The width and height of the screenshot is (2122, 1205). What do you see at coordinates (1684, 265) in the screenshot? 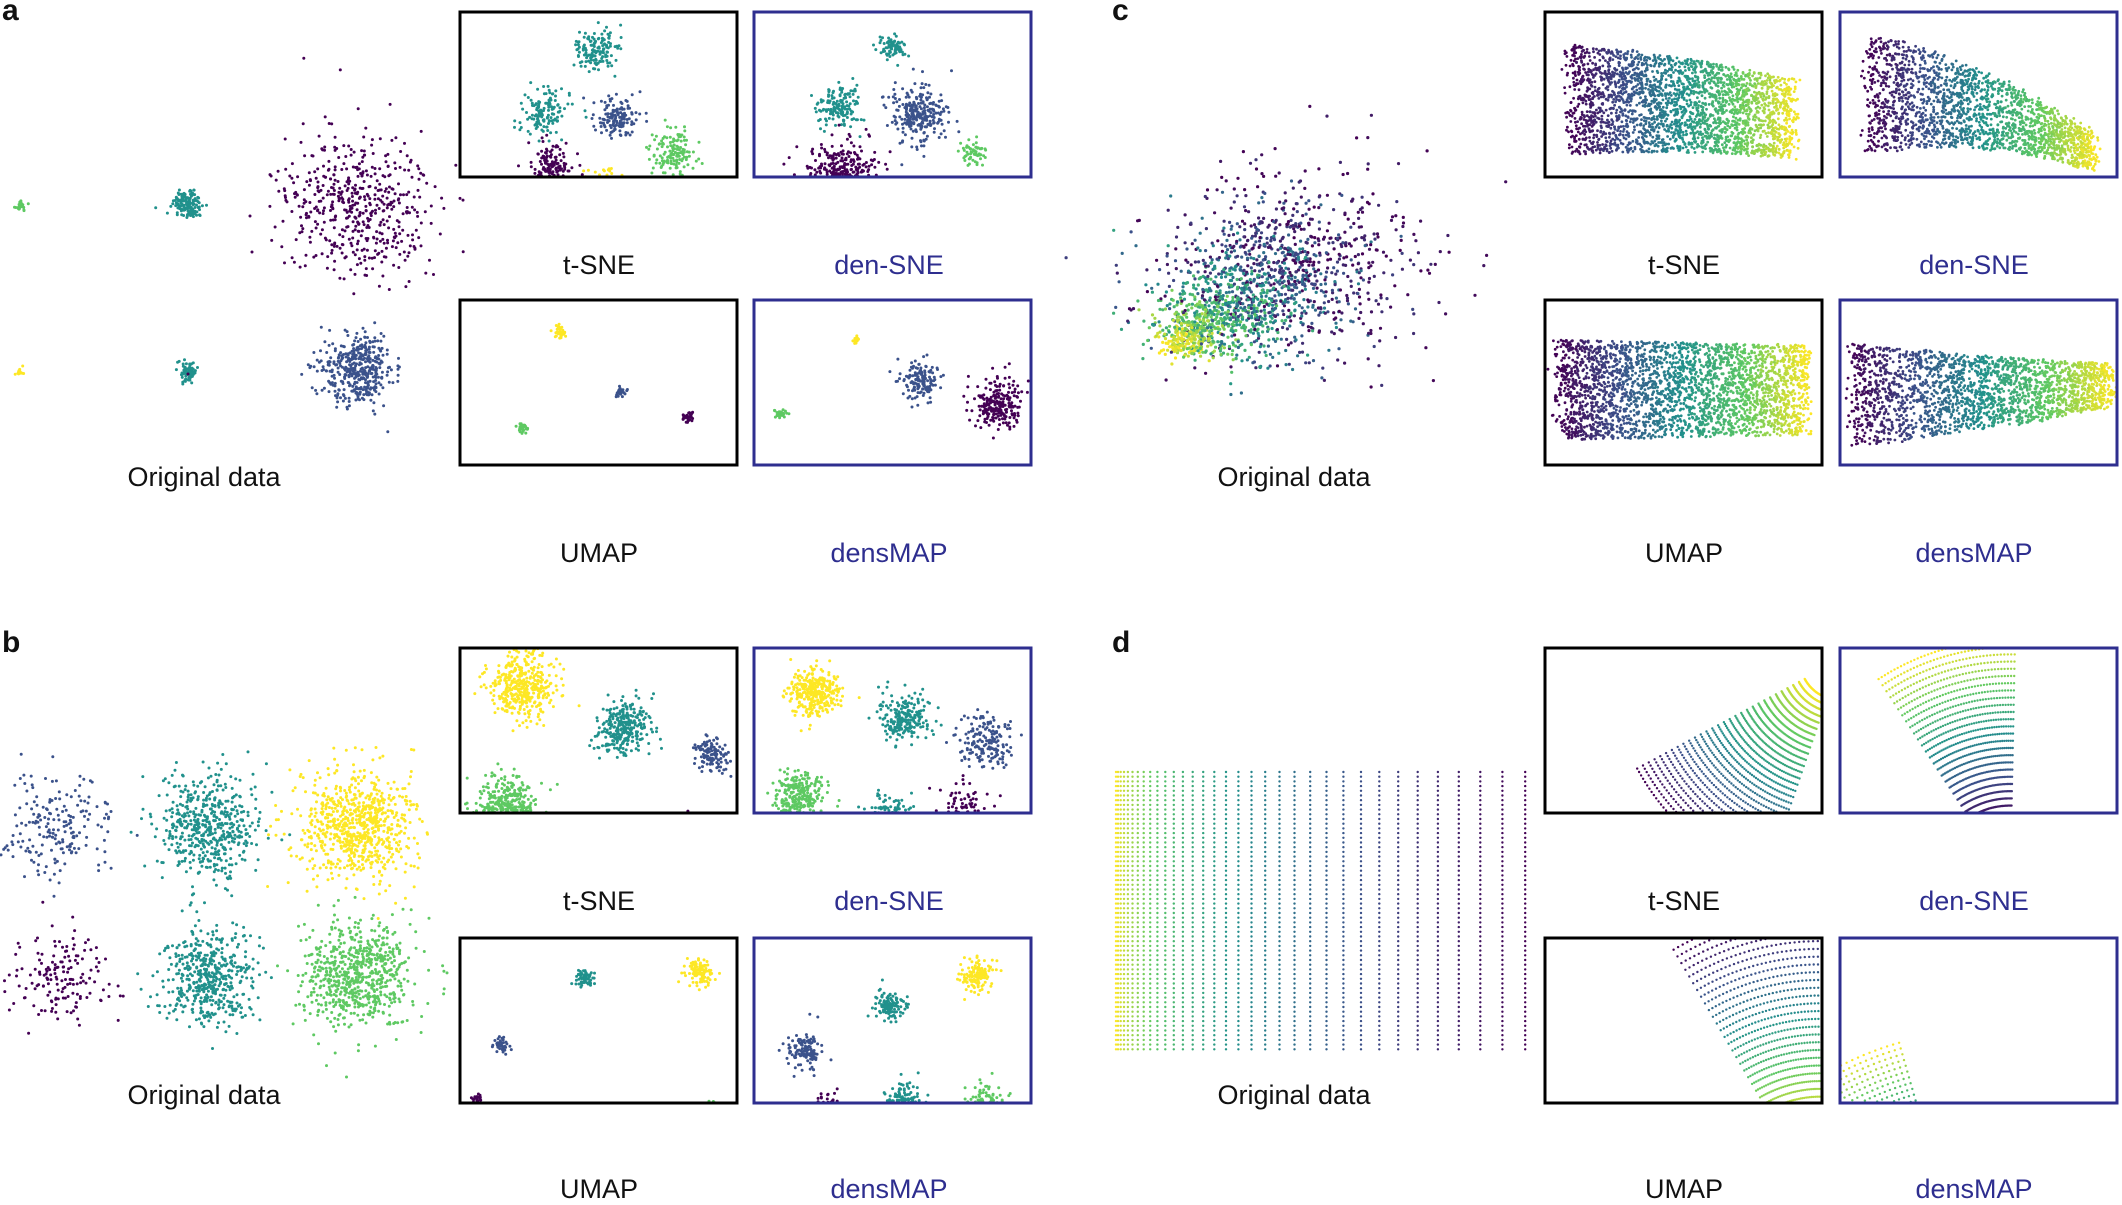
I see `panel-c-tsne-label: t-SNE` at bounding box center [1684, 265].